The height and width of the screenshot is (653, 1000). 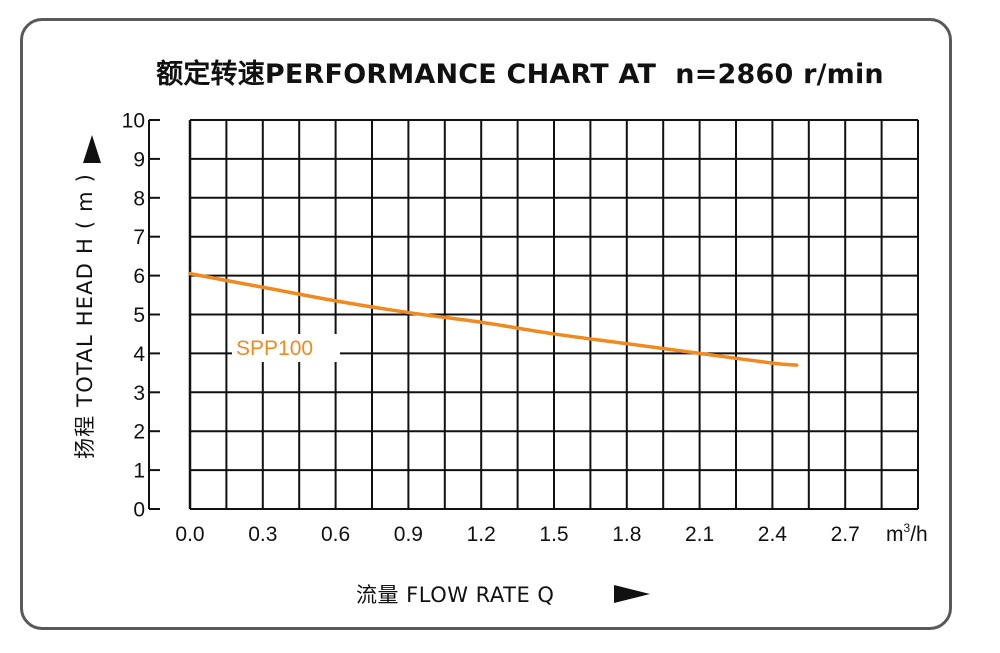 What do you see at coordinates (139, 198) in the screenshot?
I see `y-tick-label: 8` at bounding box center [139, 198].